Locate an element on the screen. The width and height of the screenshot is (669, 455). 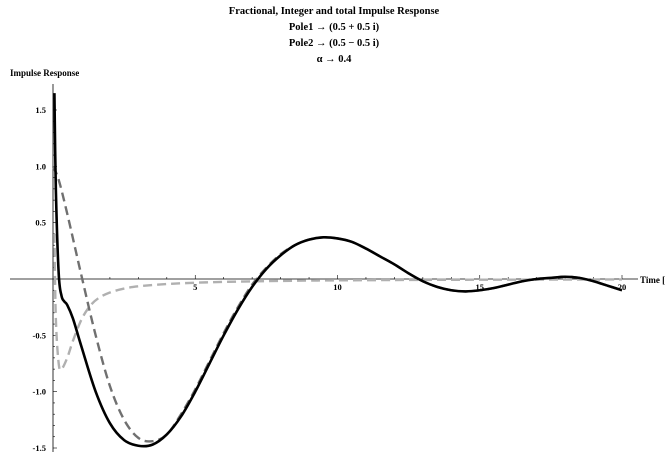
title-line-3: Pole2 → (0.5 − 0.5 i) is located at coordinates (334, 43).